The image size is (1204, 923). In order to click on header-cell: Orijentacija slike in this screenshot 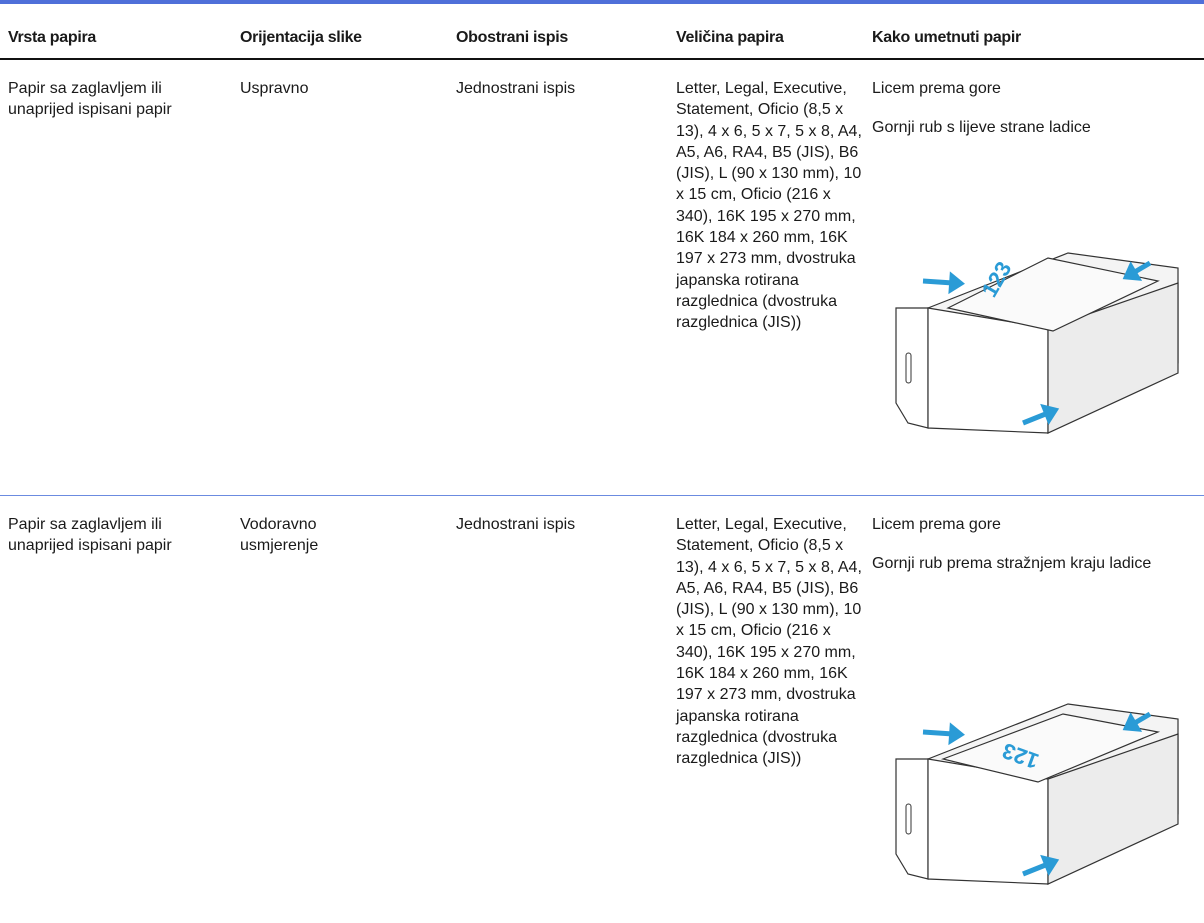, I will do `click(301, 37)`.